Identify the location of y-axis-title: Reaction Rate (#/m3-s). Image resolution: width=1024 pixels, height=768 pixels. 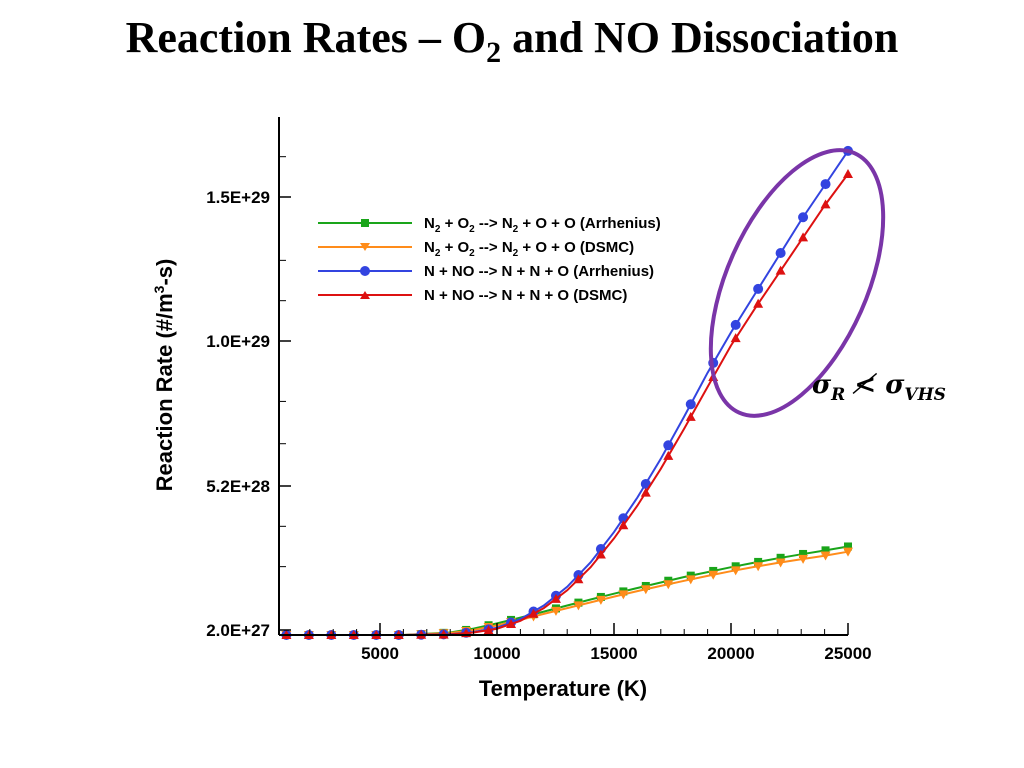
(164, 375).